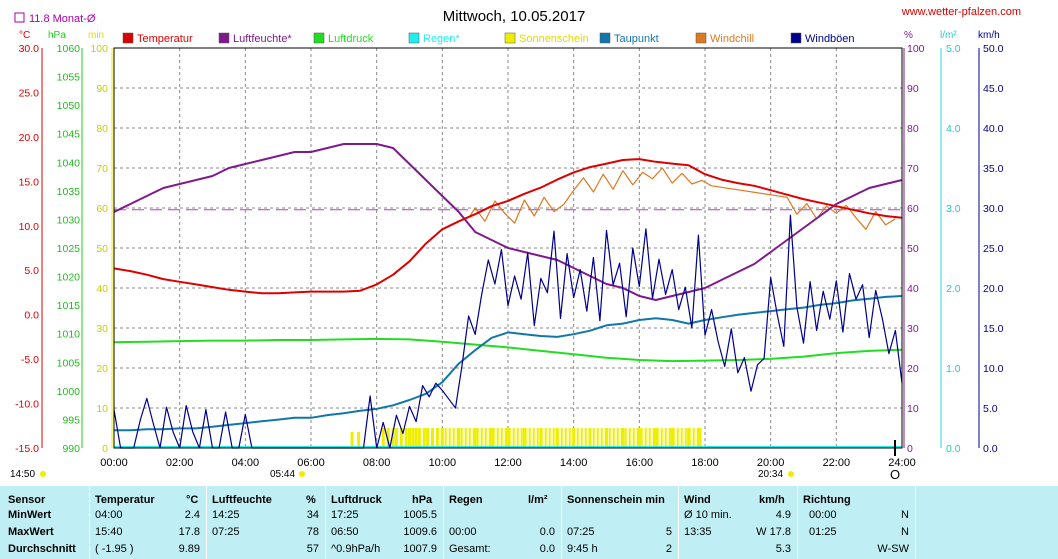 This screenshot has height=559, width=1058. What do you see at coordinates (69, 306) in the screenshot?
I see `y-tick-press: 1015` at bounding box center [69, 306].